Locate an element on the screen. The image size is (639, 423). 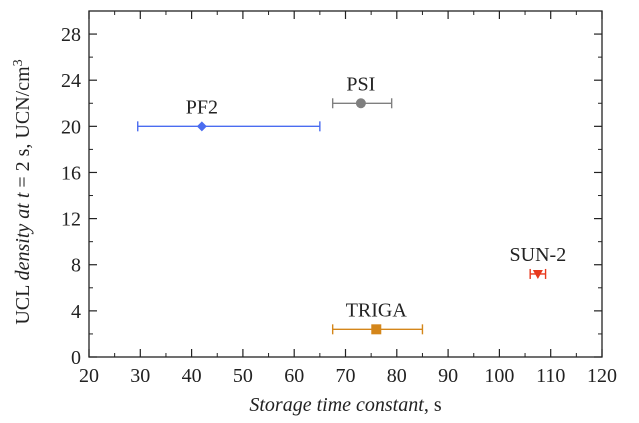
data-point-sun-2: SUN-2 is located at coordinates (538, 261).